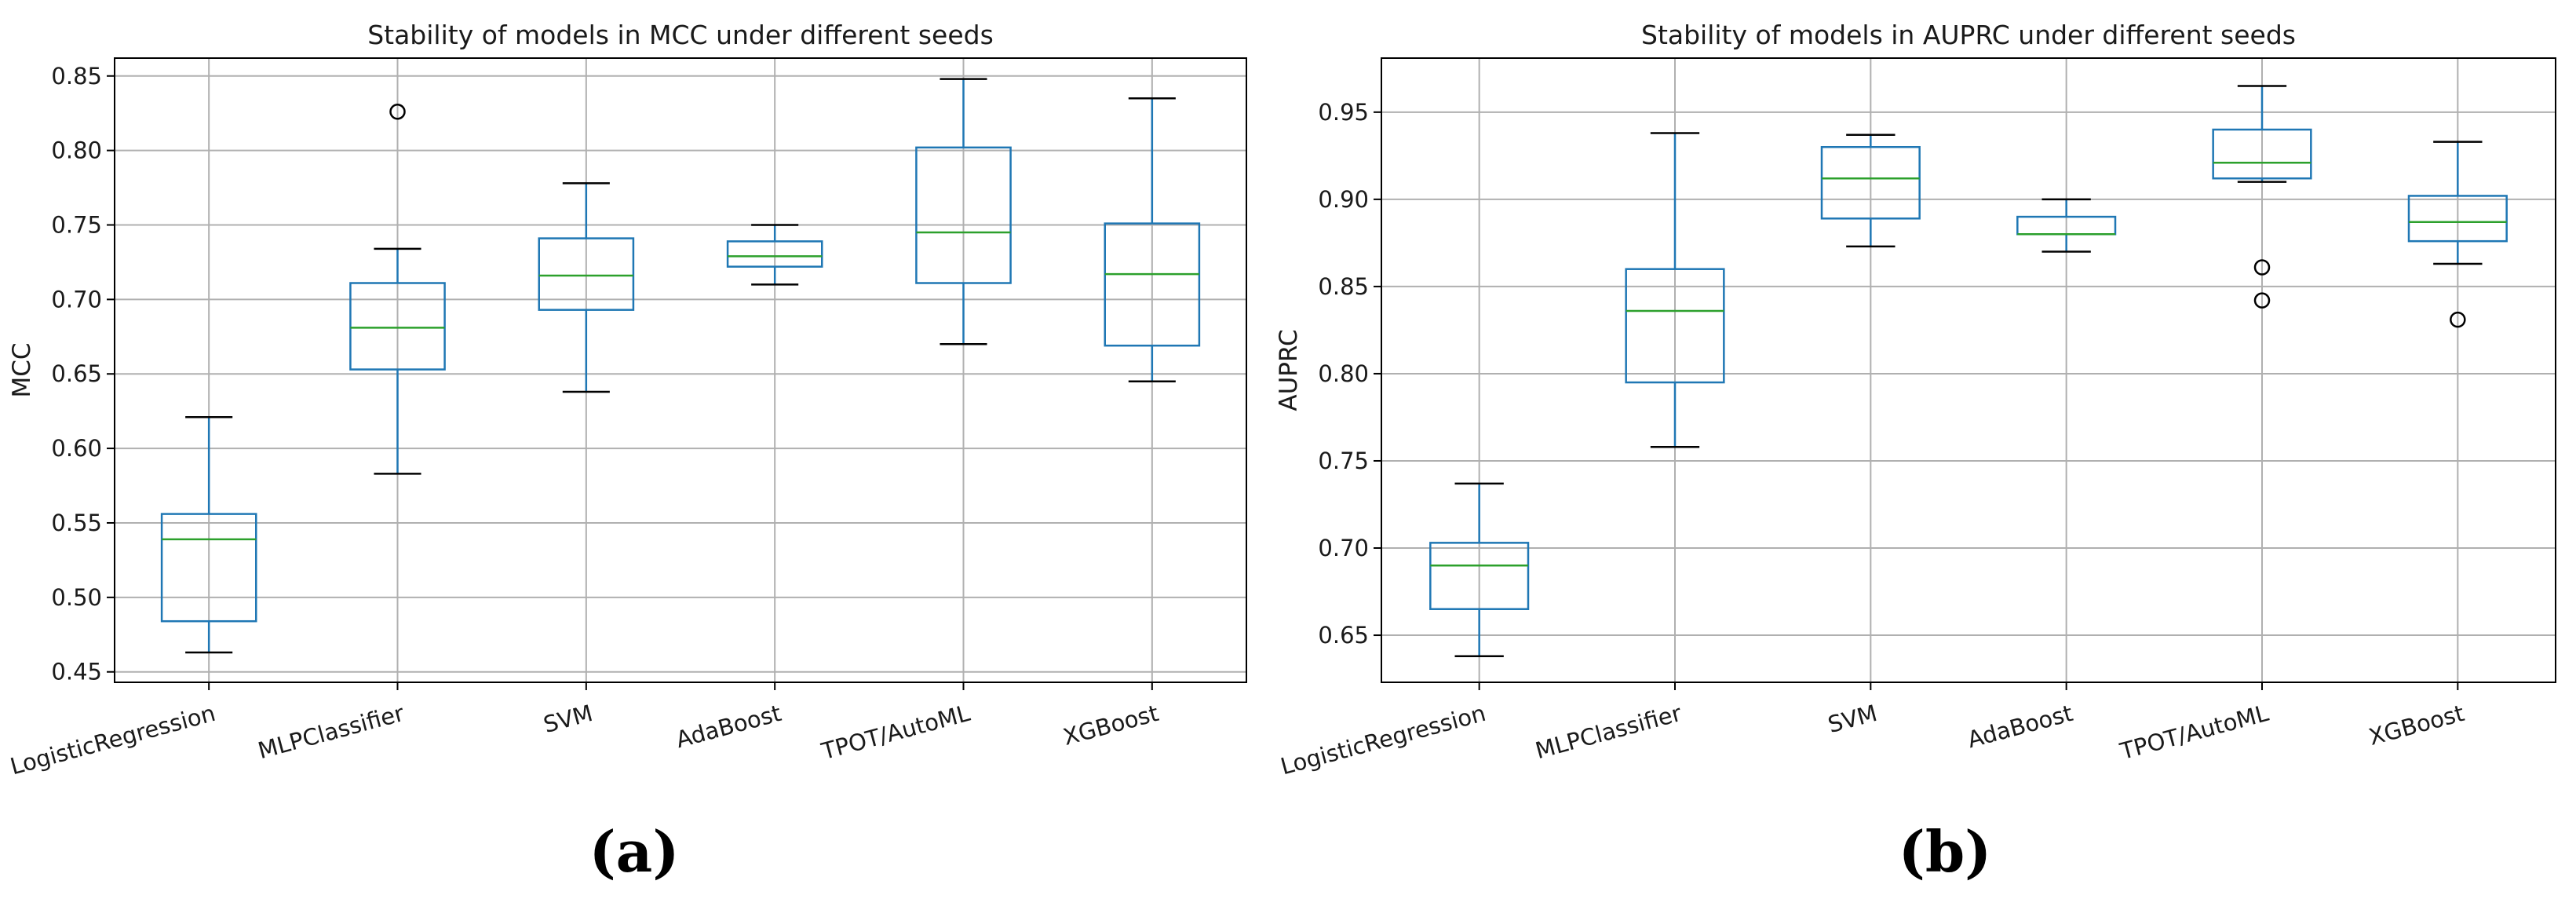 The image size is (2576, 899). What do you see at coordinates (76, 225) in the screenshot?
I see `mcc-ytick-label: 0.75` at bounding box center [76, 225].